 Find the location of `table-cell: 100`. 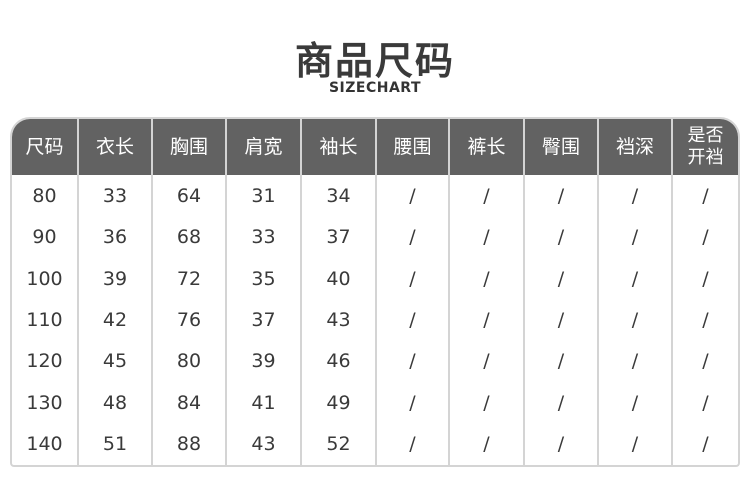

table-cell: 100 is located at coordinates (45, 278).